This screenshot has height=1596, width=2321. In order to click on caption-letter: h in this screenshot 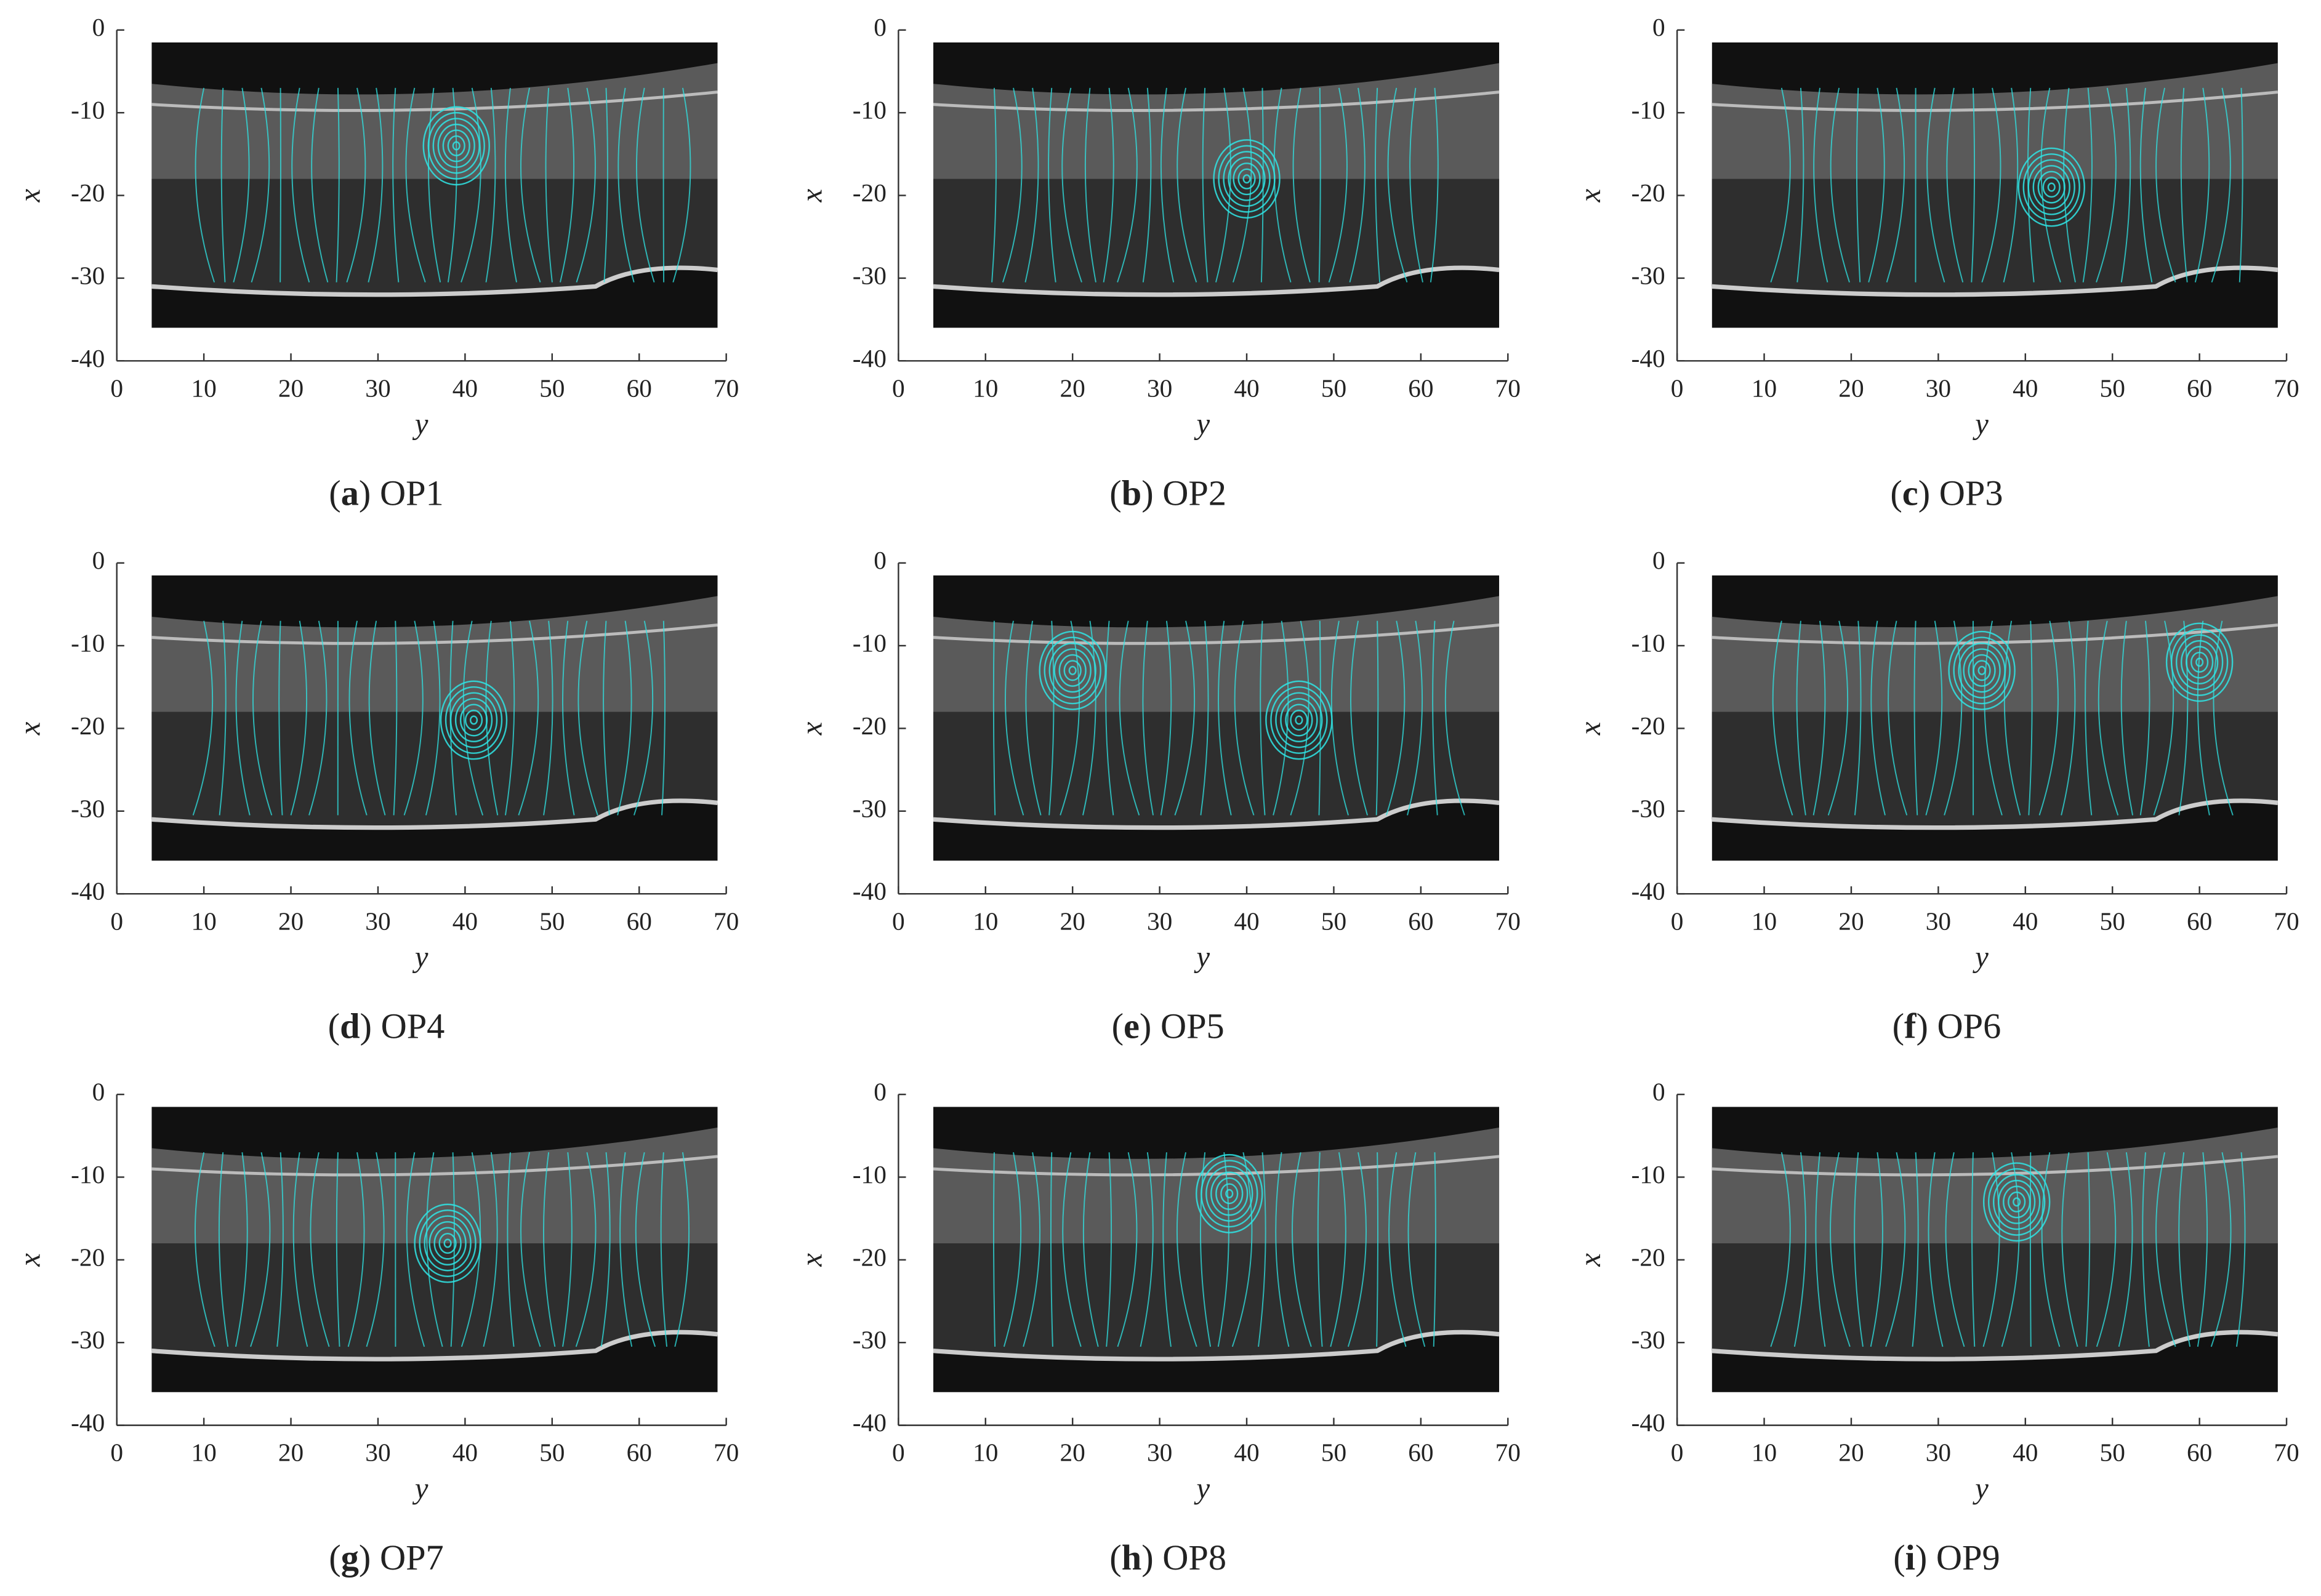, I will do `click(1131, 1558)`.